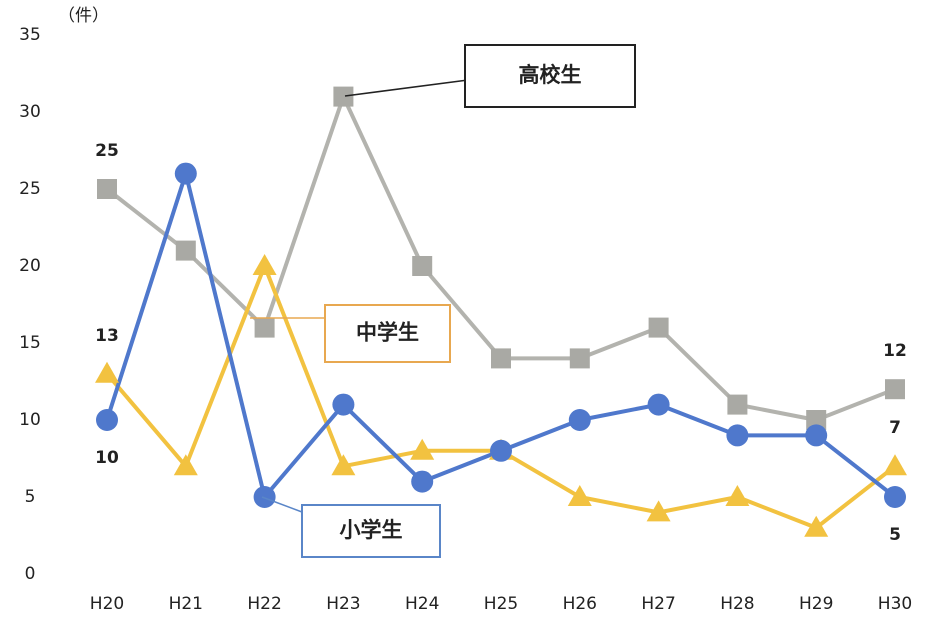 The width and height of the screenshot is (930, 617). Describe the element at coordinates (30, 497) in the screenshot. I see `y-tick-label: 5` at that location.